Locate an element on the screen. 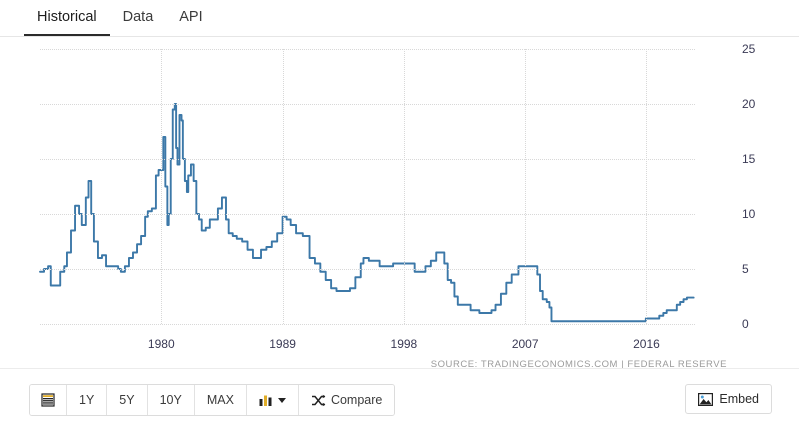 This screenshot has height=428, width=799. tab-bar: Historical Data API is located at coordinates (399, 18).